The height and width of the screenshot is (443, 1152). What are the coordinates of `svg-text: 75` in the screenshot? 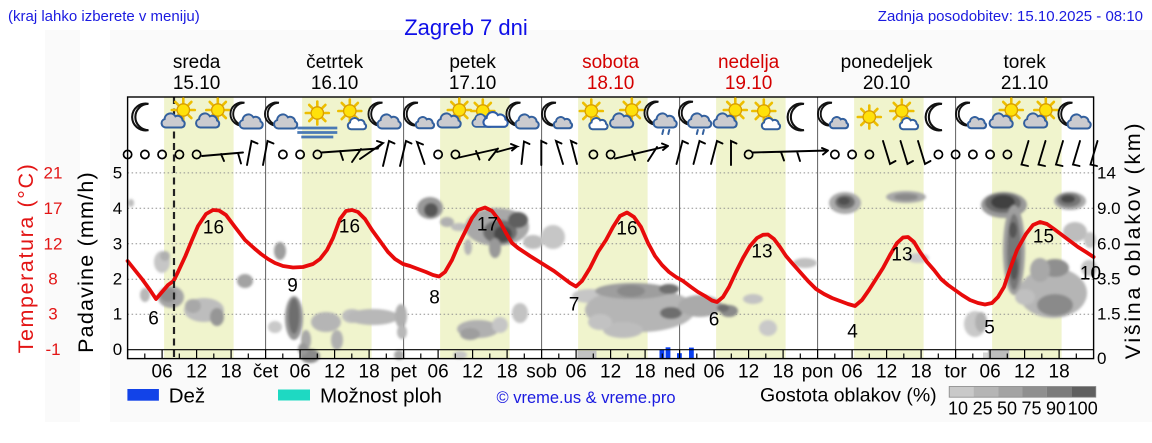 It's located at (1031, 409).